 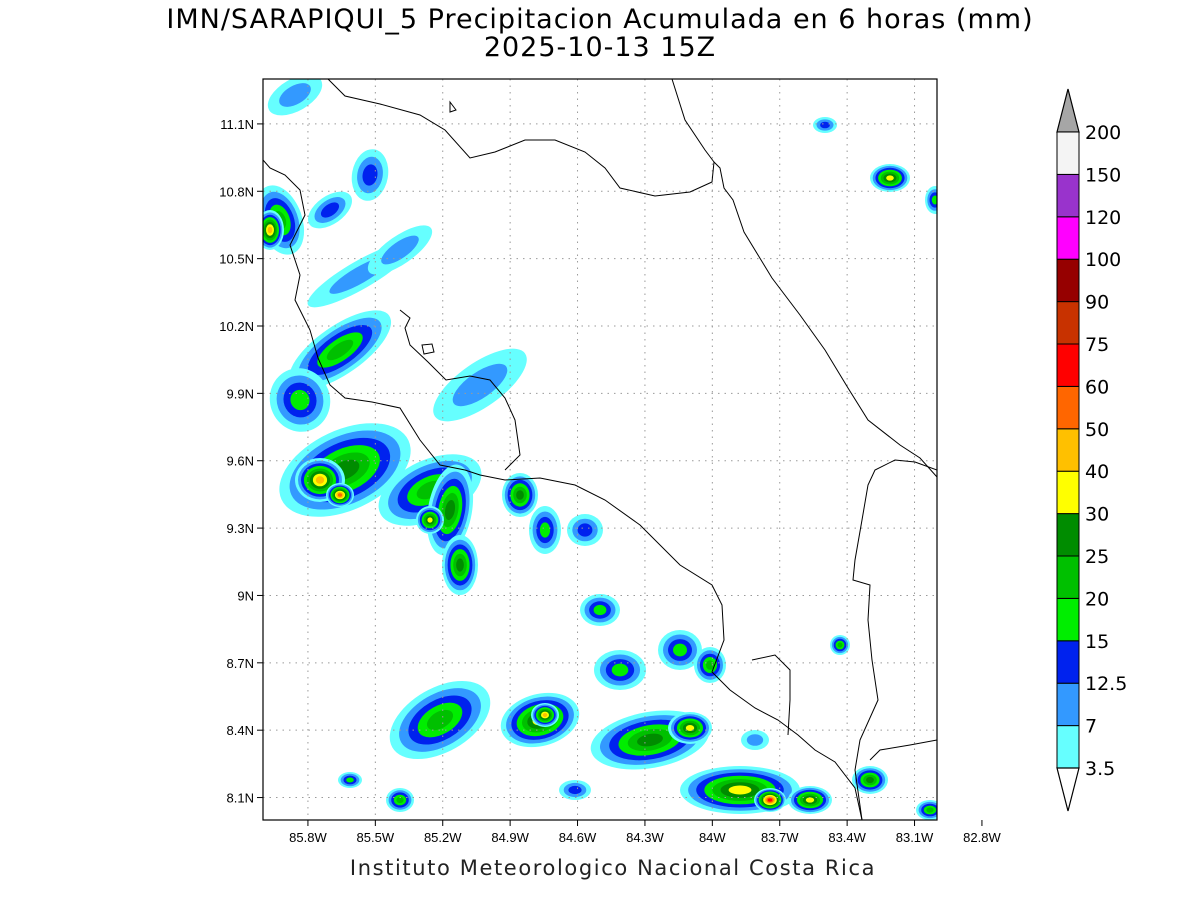 What do you see at coordinates (600, 47) in the screenshot?
I see `map-valid-time: 2025-10-13 15Z` at bounding box center [600, 47].